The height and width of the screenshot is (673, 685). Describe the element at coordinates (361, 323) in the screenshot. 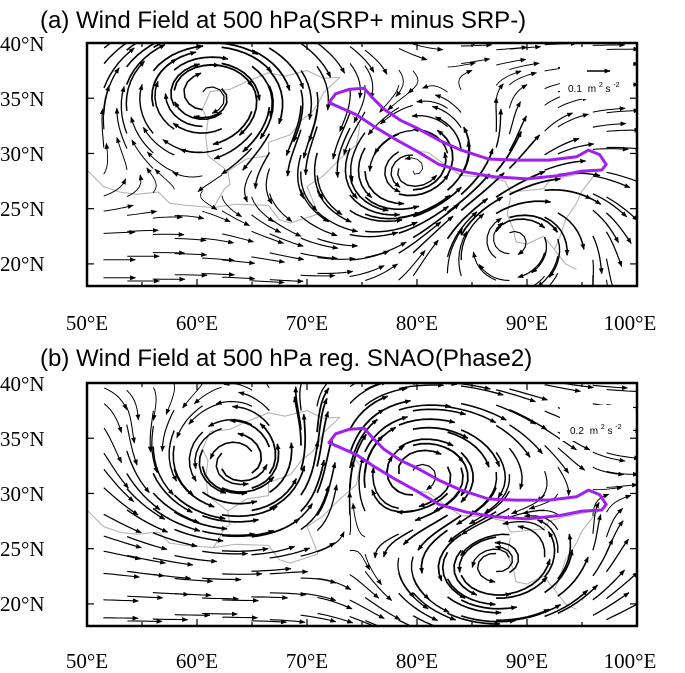

I see `panel-a-lon-labels: 50°E 60°E 70°E 80°E 90°E 100°E` at that location.